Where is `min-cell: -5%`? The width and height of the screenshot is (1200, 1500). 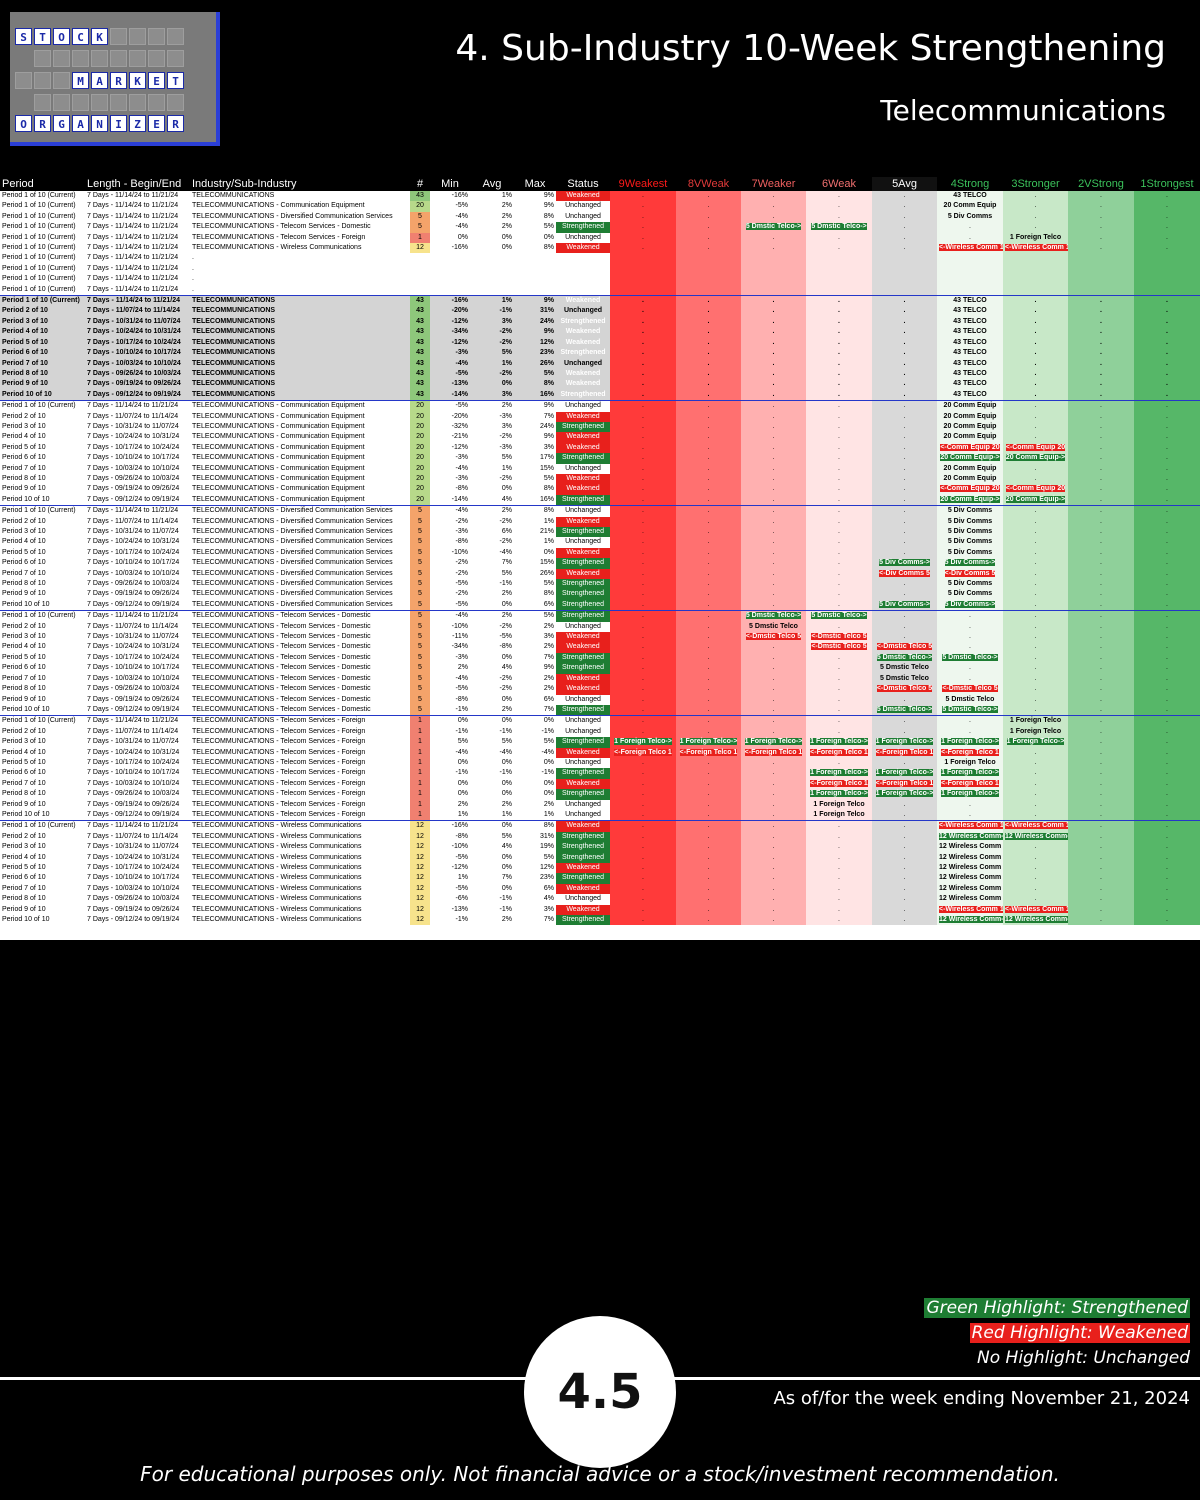
min-cell: -5% is located at coordinates (450, 374).